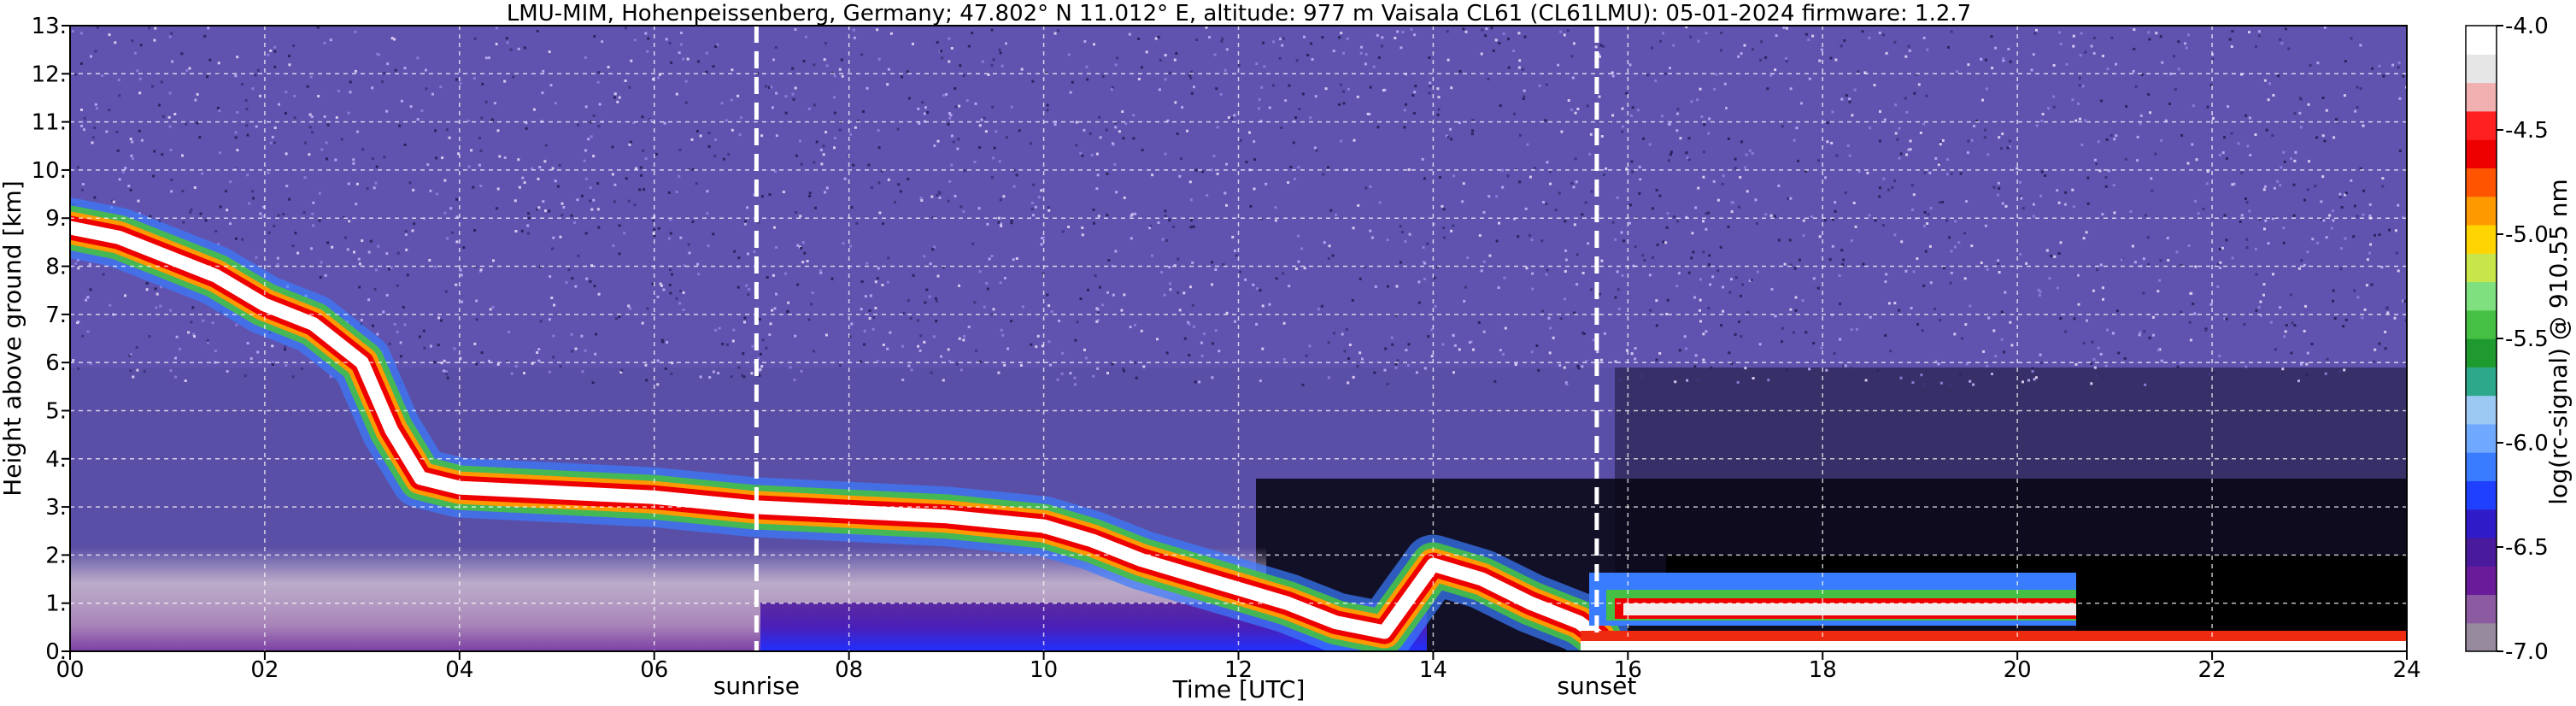 Image resolution: width=2576 pixels, height=706 pixels. Describe the element at coordinates (2406, 670) in the screenshot. I see `x-tick-label: 24` at that location.